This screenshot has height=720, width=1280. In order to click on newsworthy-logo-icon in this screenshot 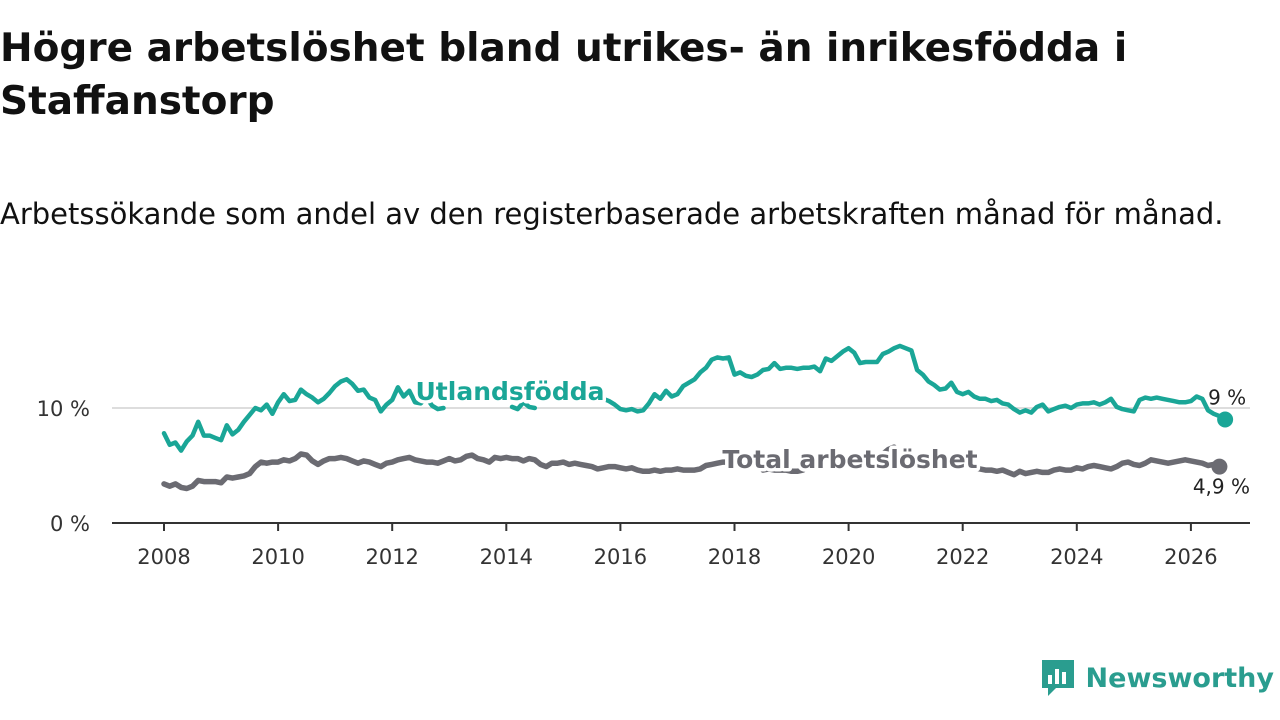, I will do `click(1057, 678)`.